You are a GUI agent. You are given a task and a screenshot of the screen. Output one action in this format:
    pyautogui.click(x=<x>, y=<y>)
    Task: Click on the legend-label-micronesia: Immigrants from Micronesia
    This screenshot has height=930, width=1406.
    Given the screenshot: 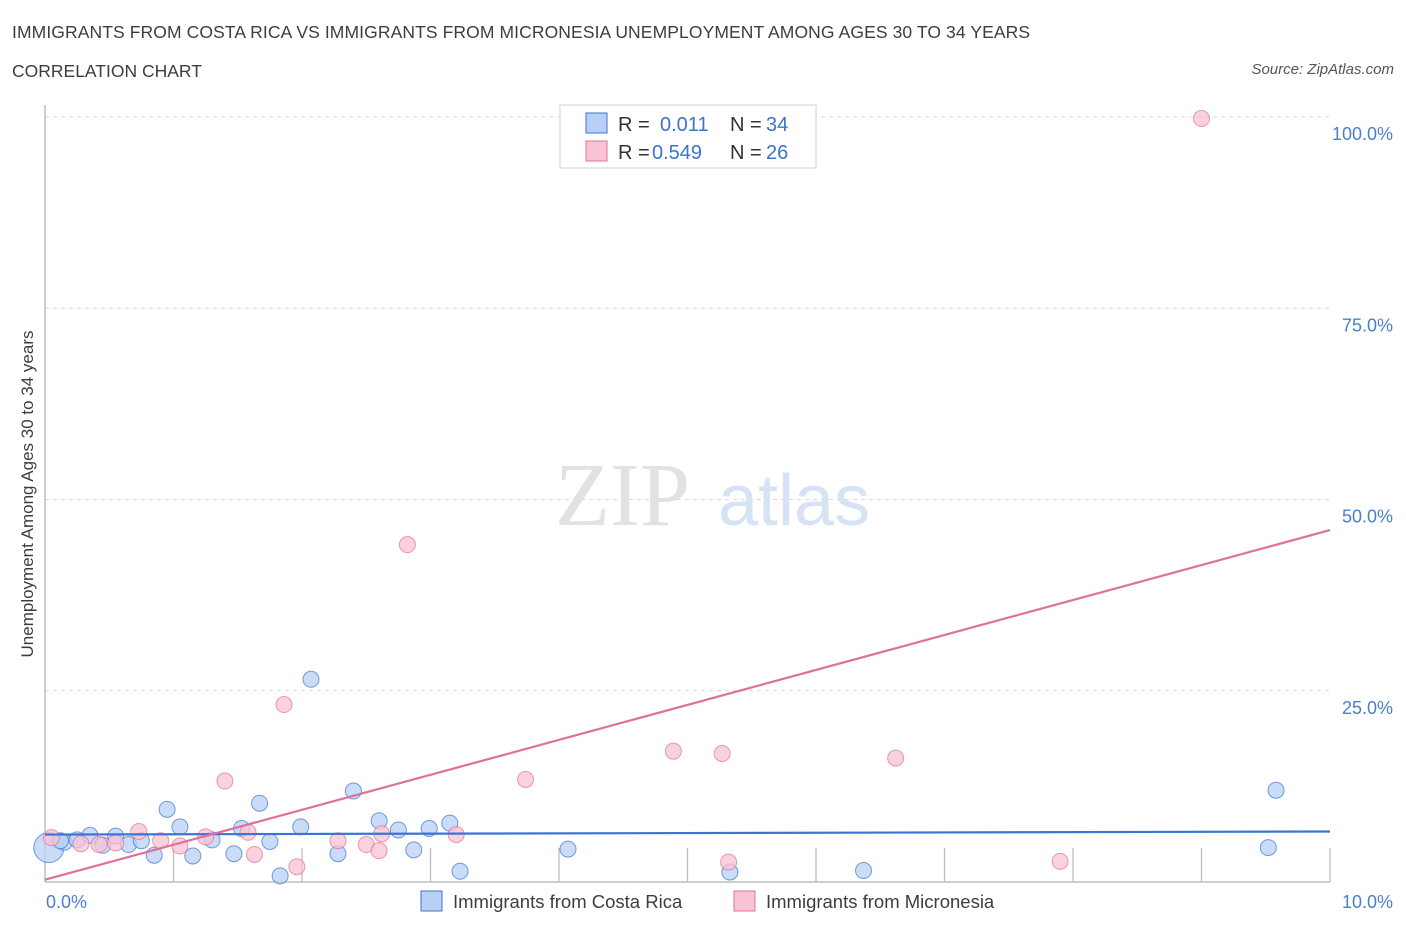 What is the action you would take?
    pyautogui.click(x=880, y=901)
    